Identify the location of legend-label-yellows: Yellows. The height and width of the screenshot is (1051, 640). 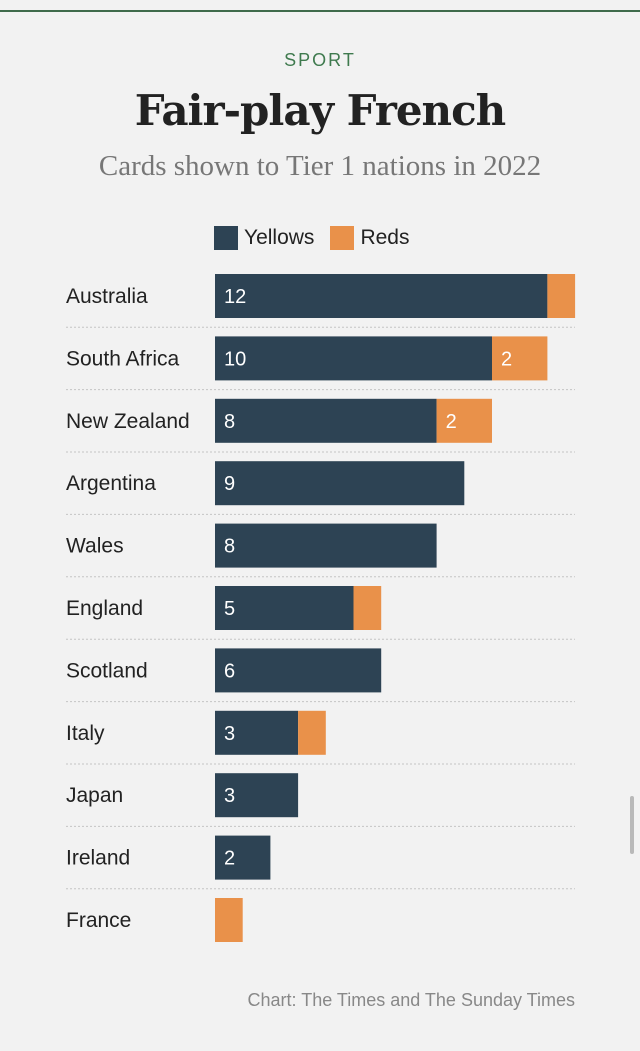
(279, 237).